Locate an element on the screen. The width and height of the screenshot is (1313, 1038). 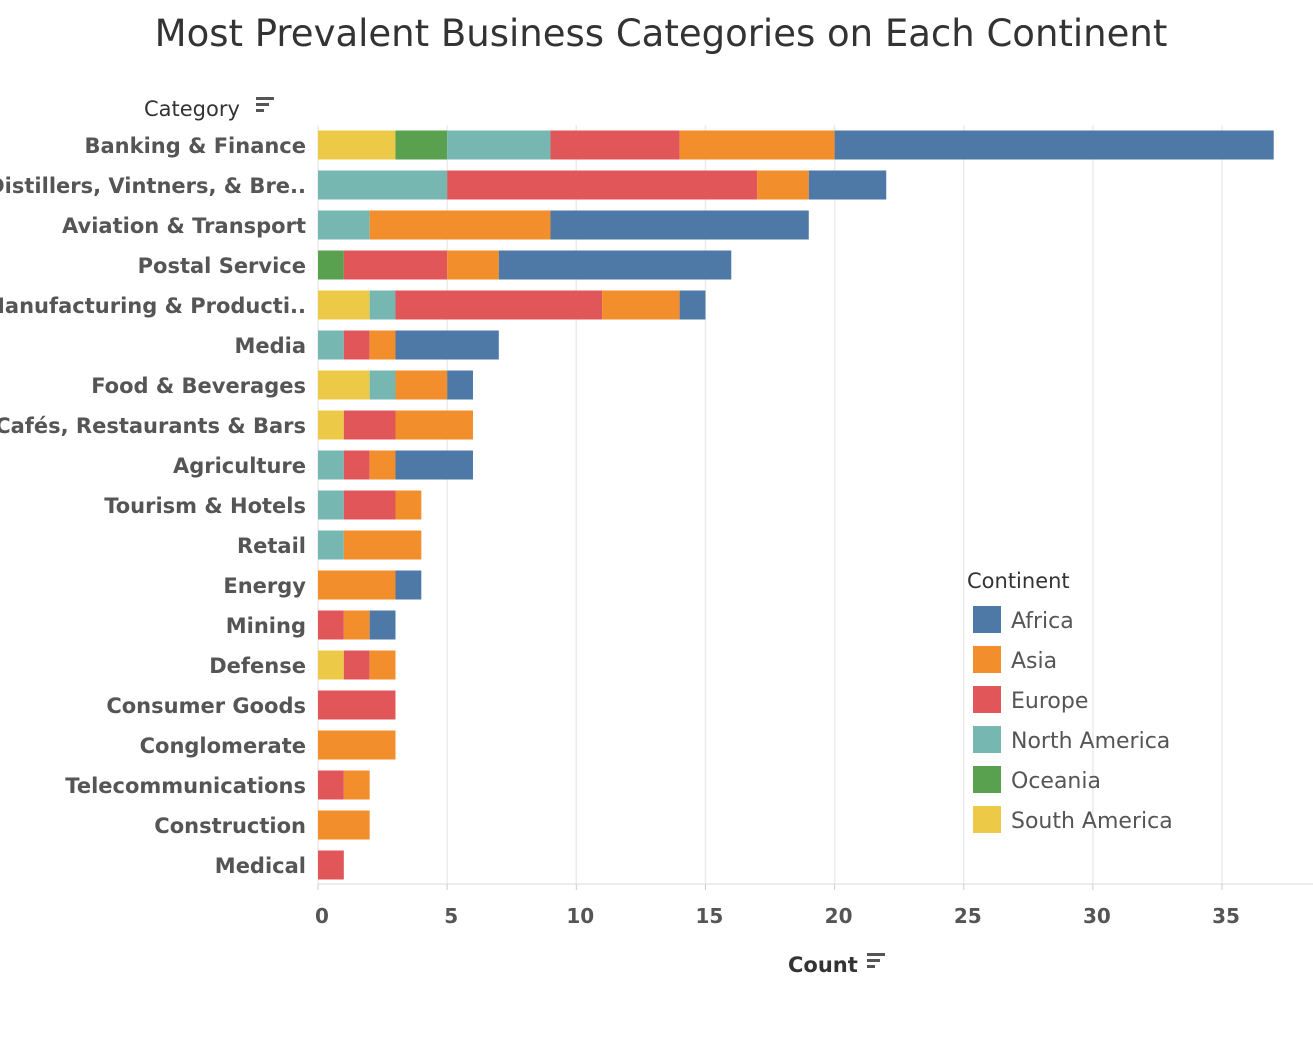
x-sort-icon is located at coordinates (876, 960).